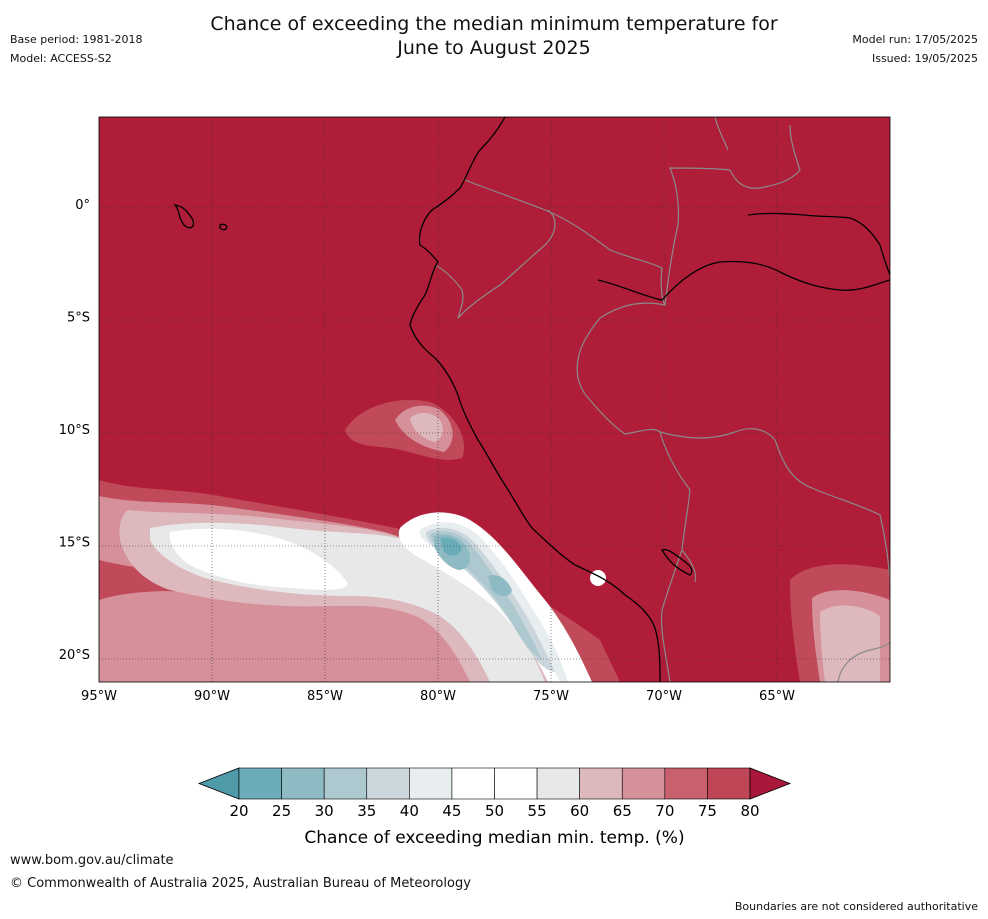 This screenshot has height=919, width=988. Describe the element at coordinates (324, 811) in the screenshot. I see `colorbar-tick-label: 30` at that location.